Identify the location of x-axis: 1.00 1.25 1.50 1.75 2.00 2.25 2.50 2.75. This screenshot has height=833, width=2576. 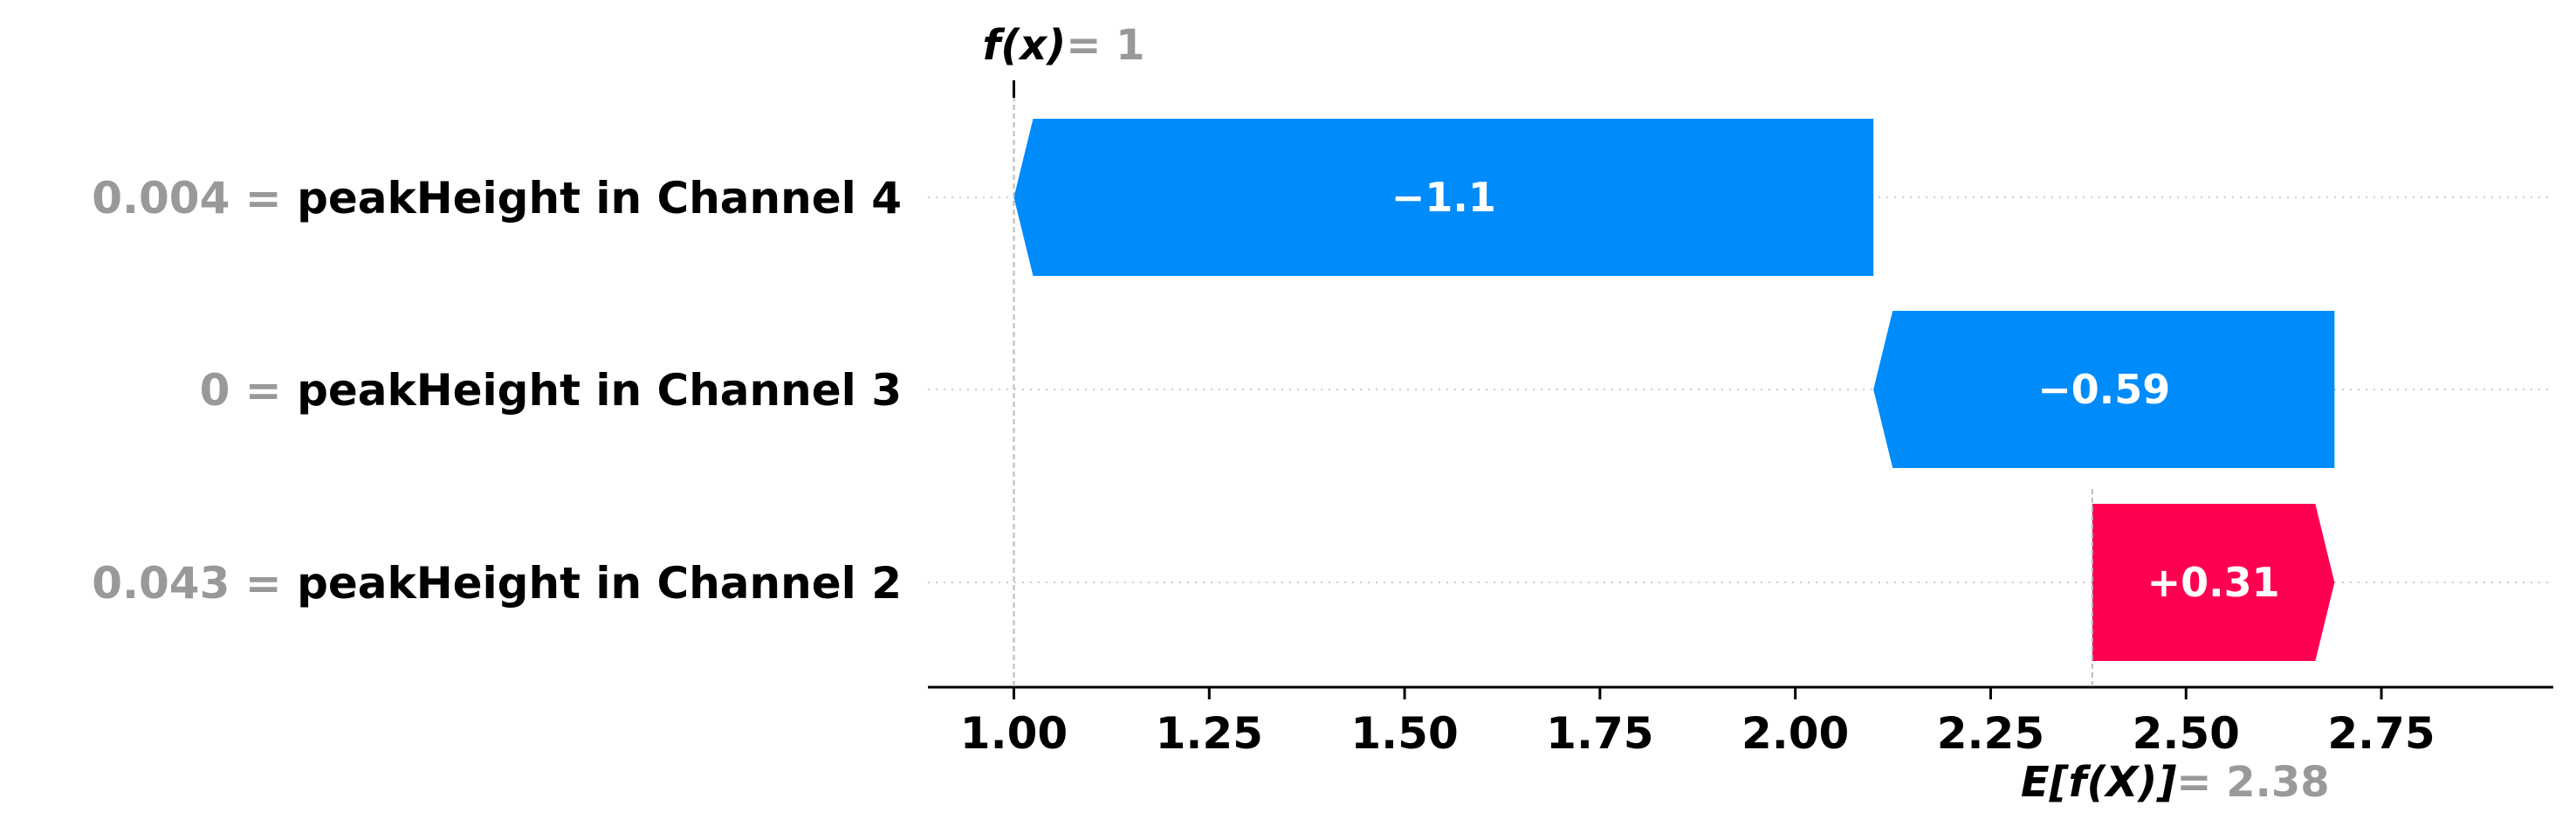
(1741, 722).